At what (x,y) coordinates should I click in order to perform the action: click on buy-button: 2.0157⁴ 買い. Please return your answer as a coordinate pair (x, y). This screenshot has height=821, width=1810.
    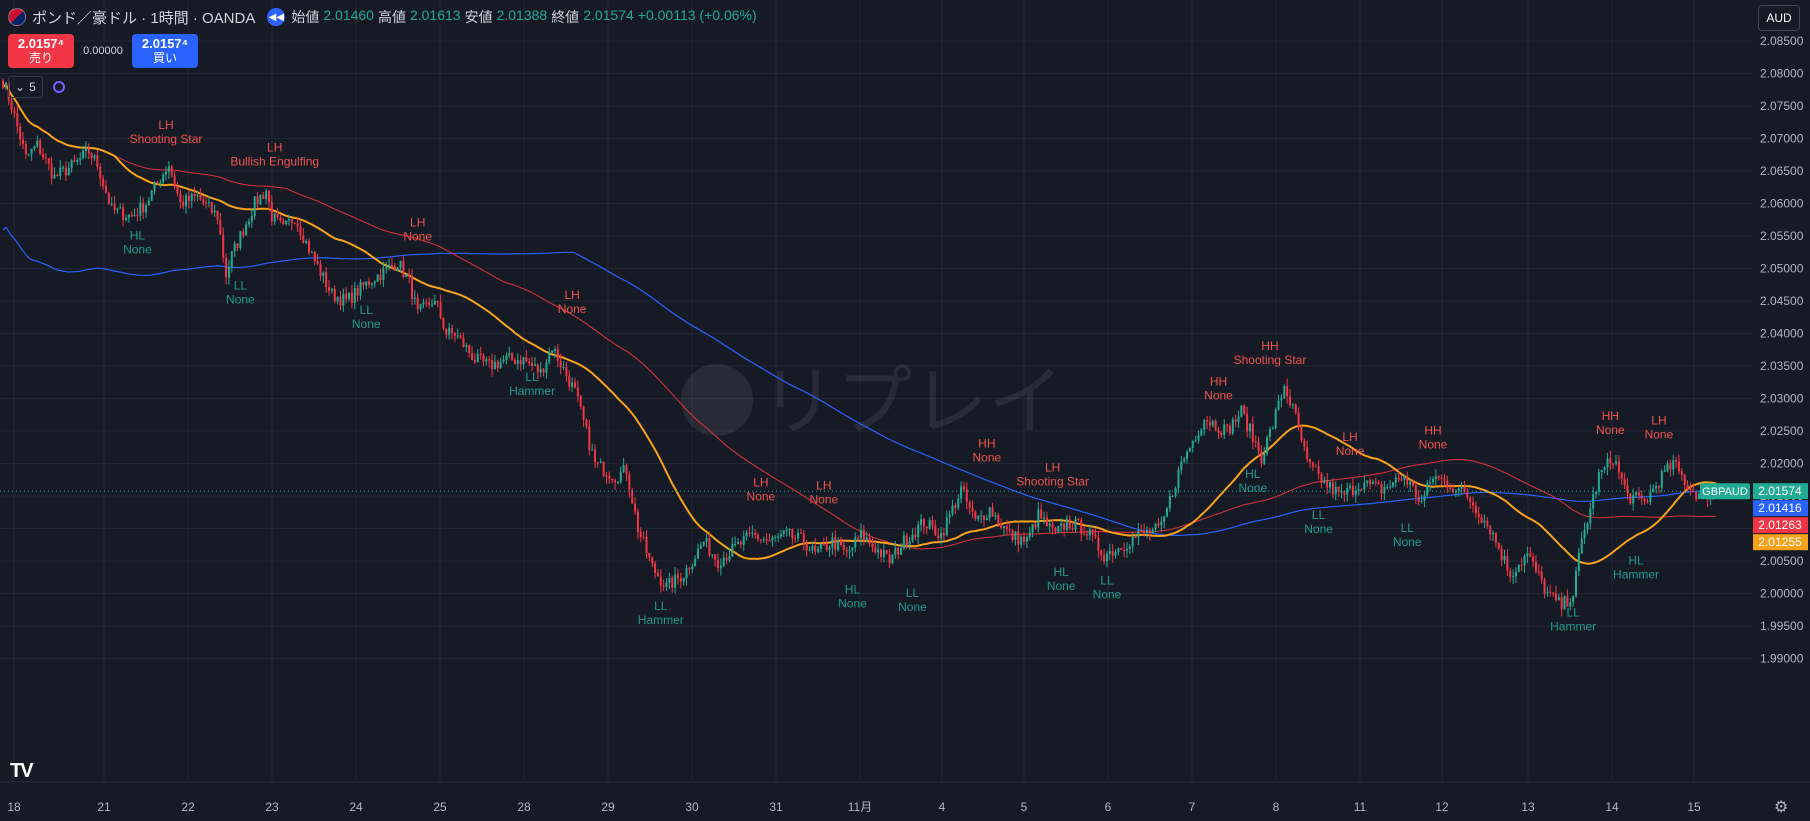
    Looking at the image, I should click on (165, 51).